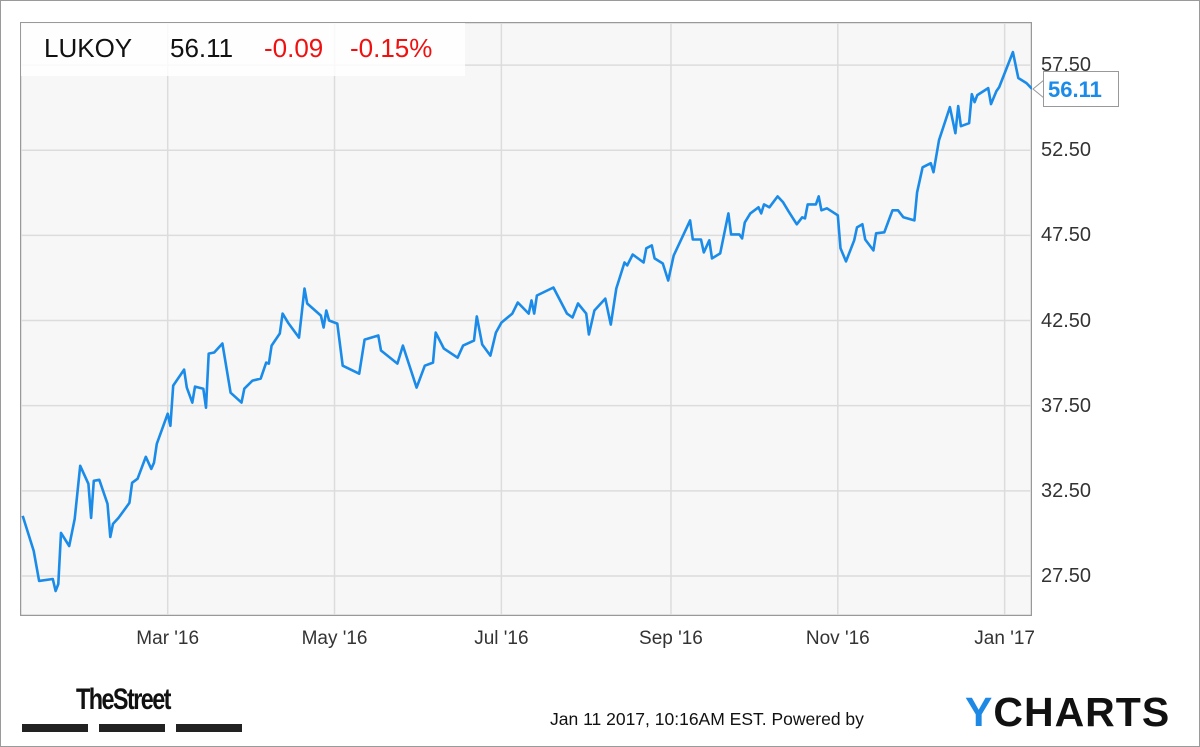 This screenshot has width=1200, height=747. What do you see at coordinates (294, 48) in the screenshot?
I see `quote-change: -0.09` at bounding box center [294, 48].